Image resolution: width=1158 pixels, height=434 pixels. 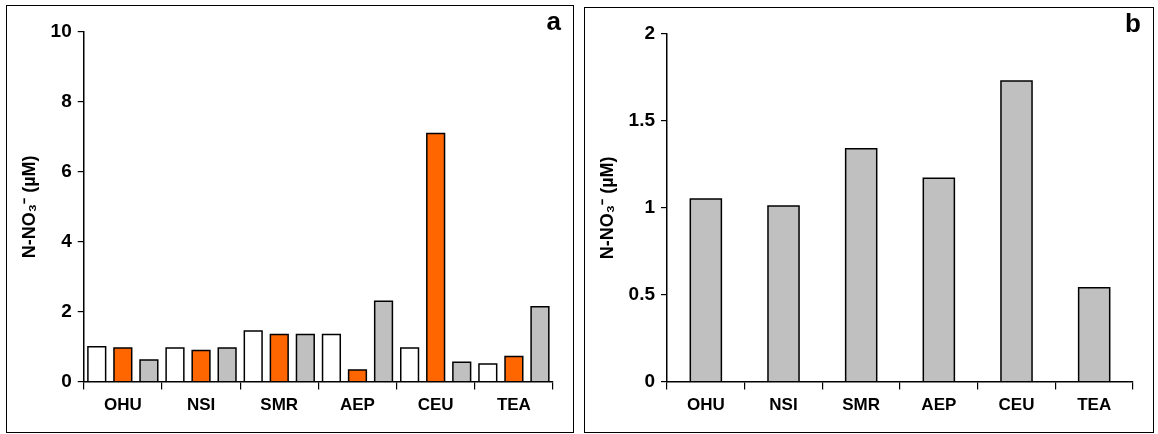 I want to click on y-tick-label: 6, so click(x=66, y=171).